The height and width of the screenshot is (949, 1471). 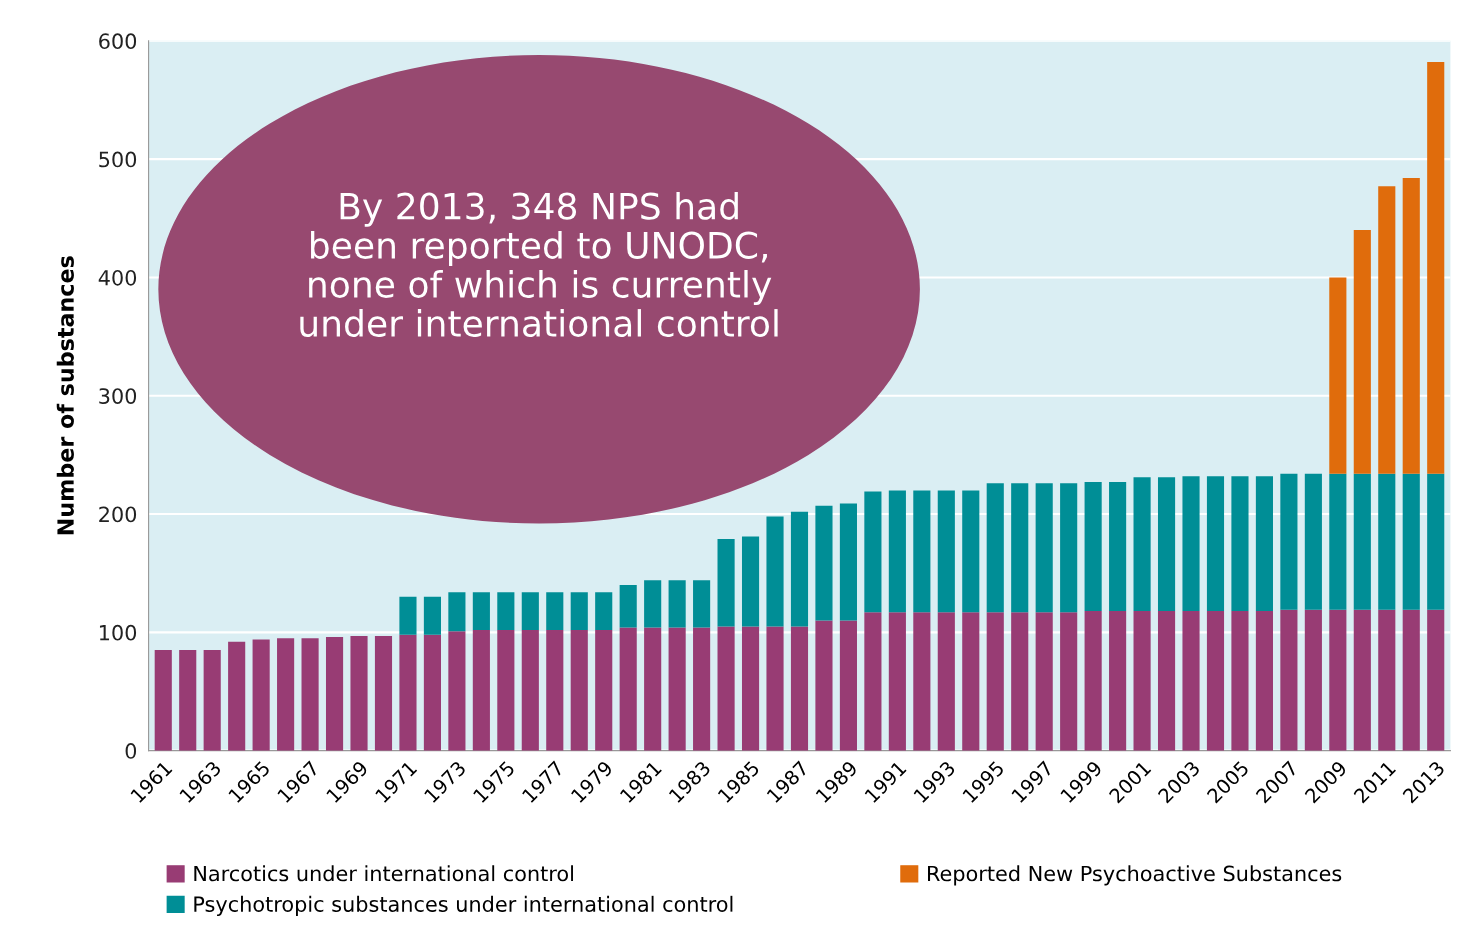 What do you see at coordinates (118, 159) in the screenshot?
I see `y-tick-label: 500` at bounding box center [118, 159].